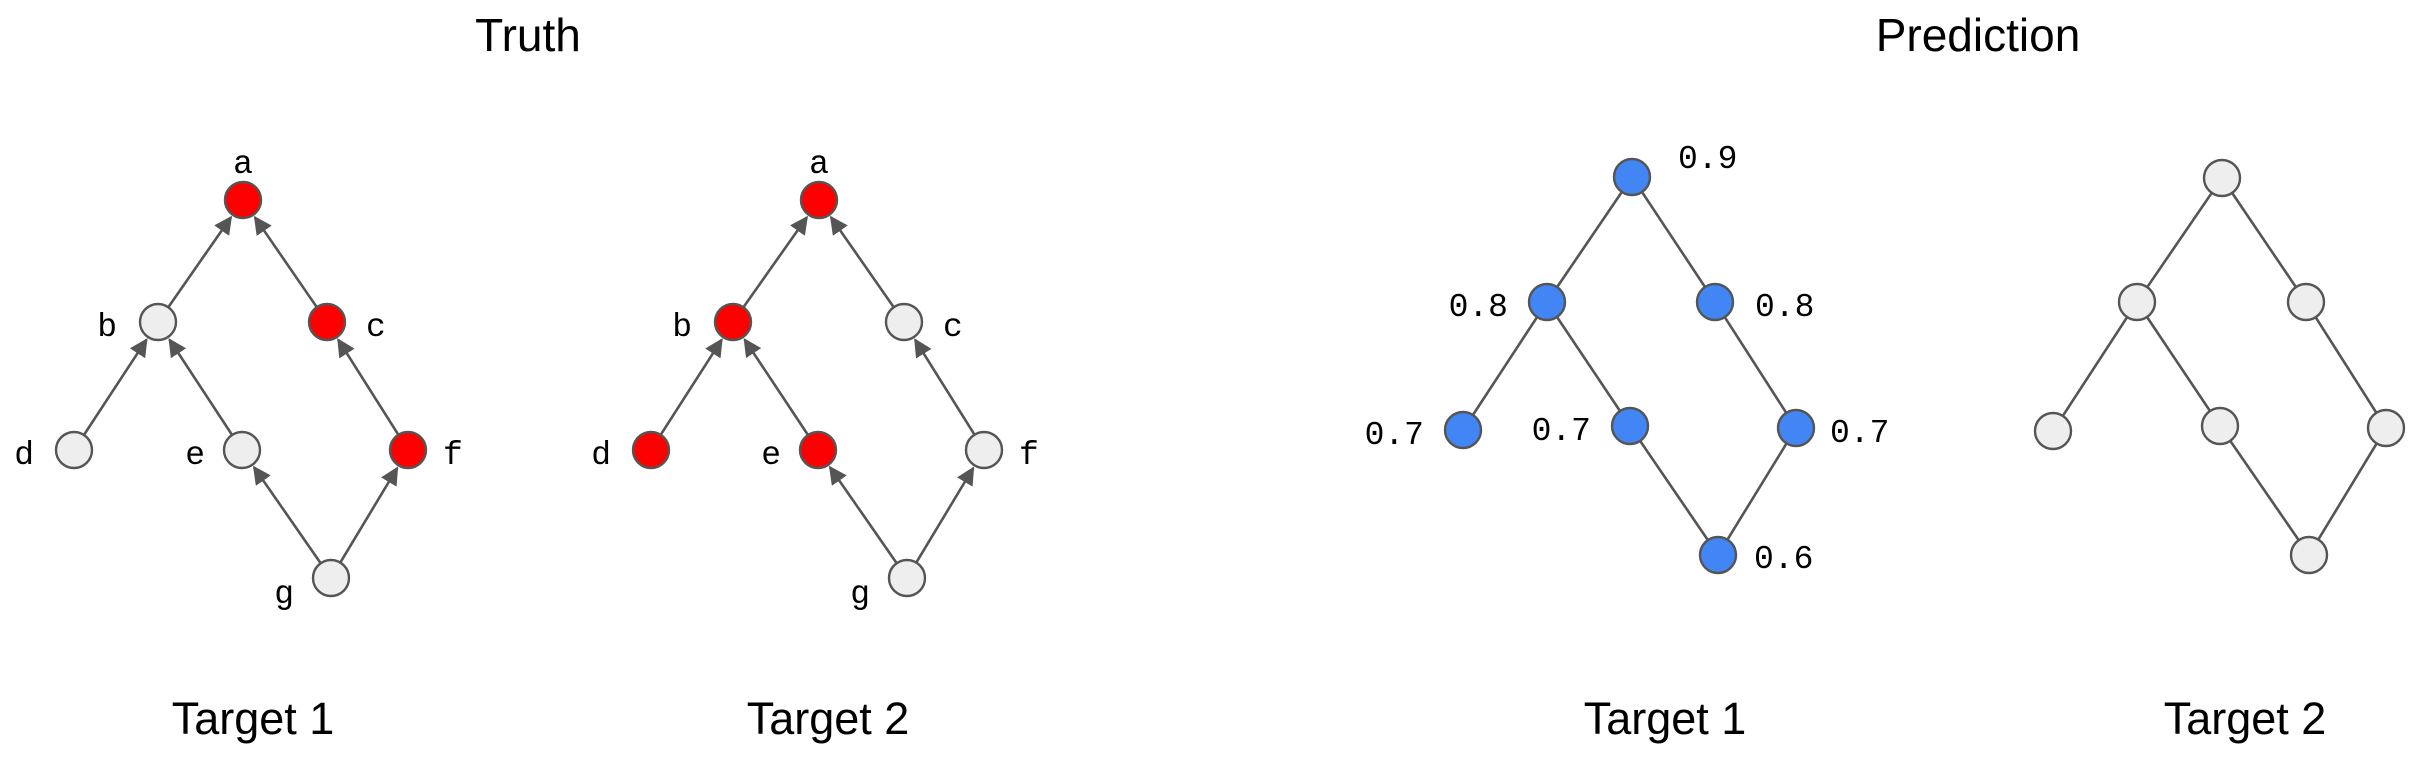 Image resolution: width=2421 pixels, height=776 pixels. I want to click on score-label-g: 0.6, so click(1783, 559).